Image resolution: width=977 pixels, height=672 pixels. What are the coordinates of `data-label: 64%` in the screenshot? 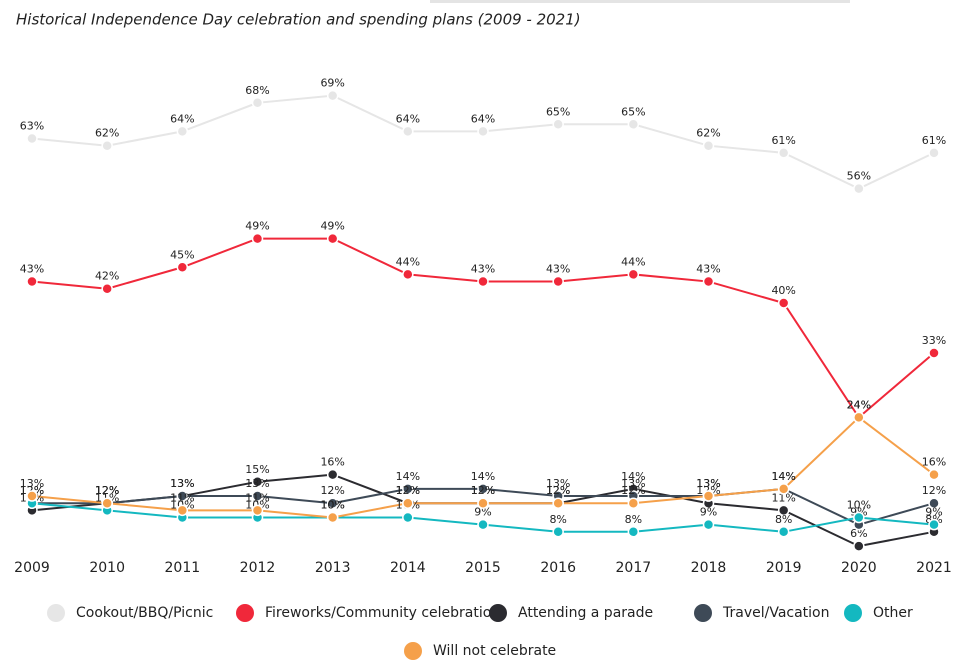 It's located at (408, 118).